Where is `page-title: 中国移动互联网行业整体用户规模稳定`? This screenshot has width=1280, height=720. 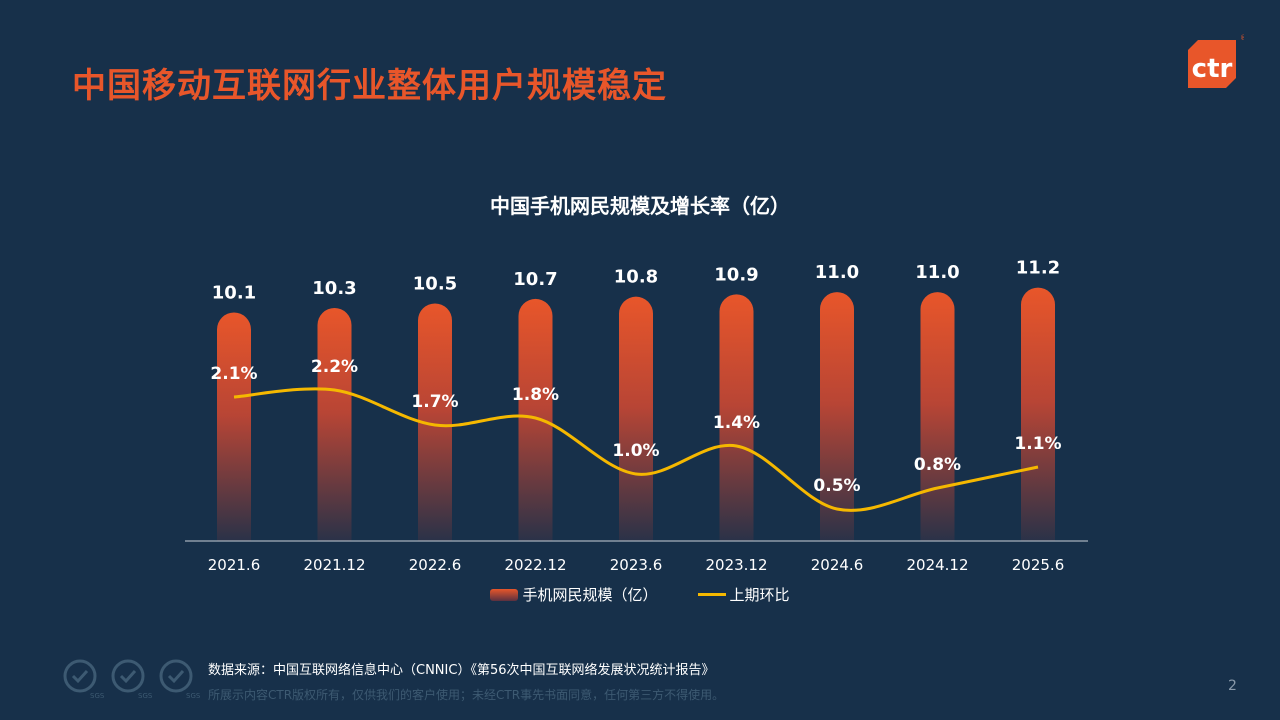 page-title: 中国移动互联网行业整体用户规模稳定 is located at coordinates (369, 86).